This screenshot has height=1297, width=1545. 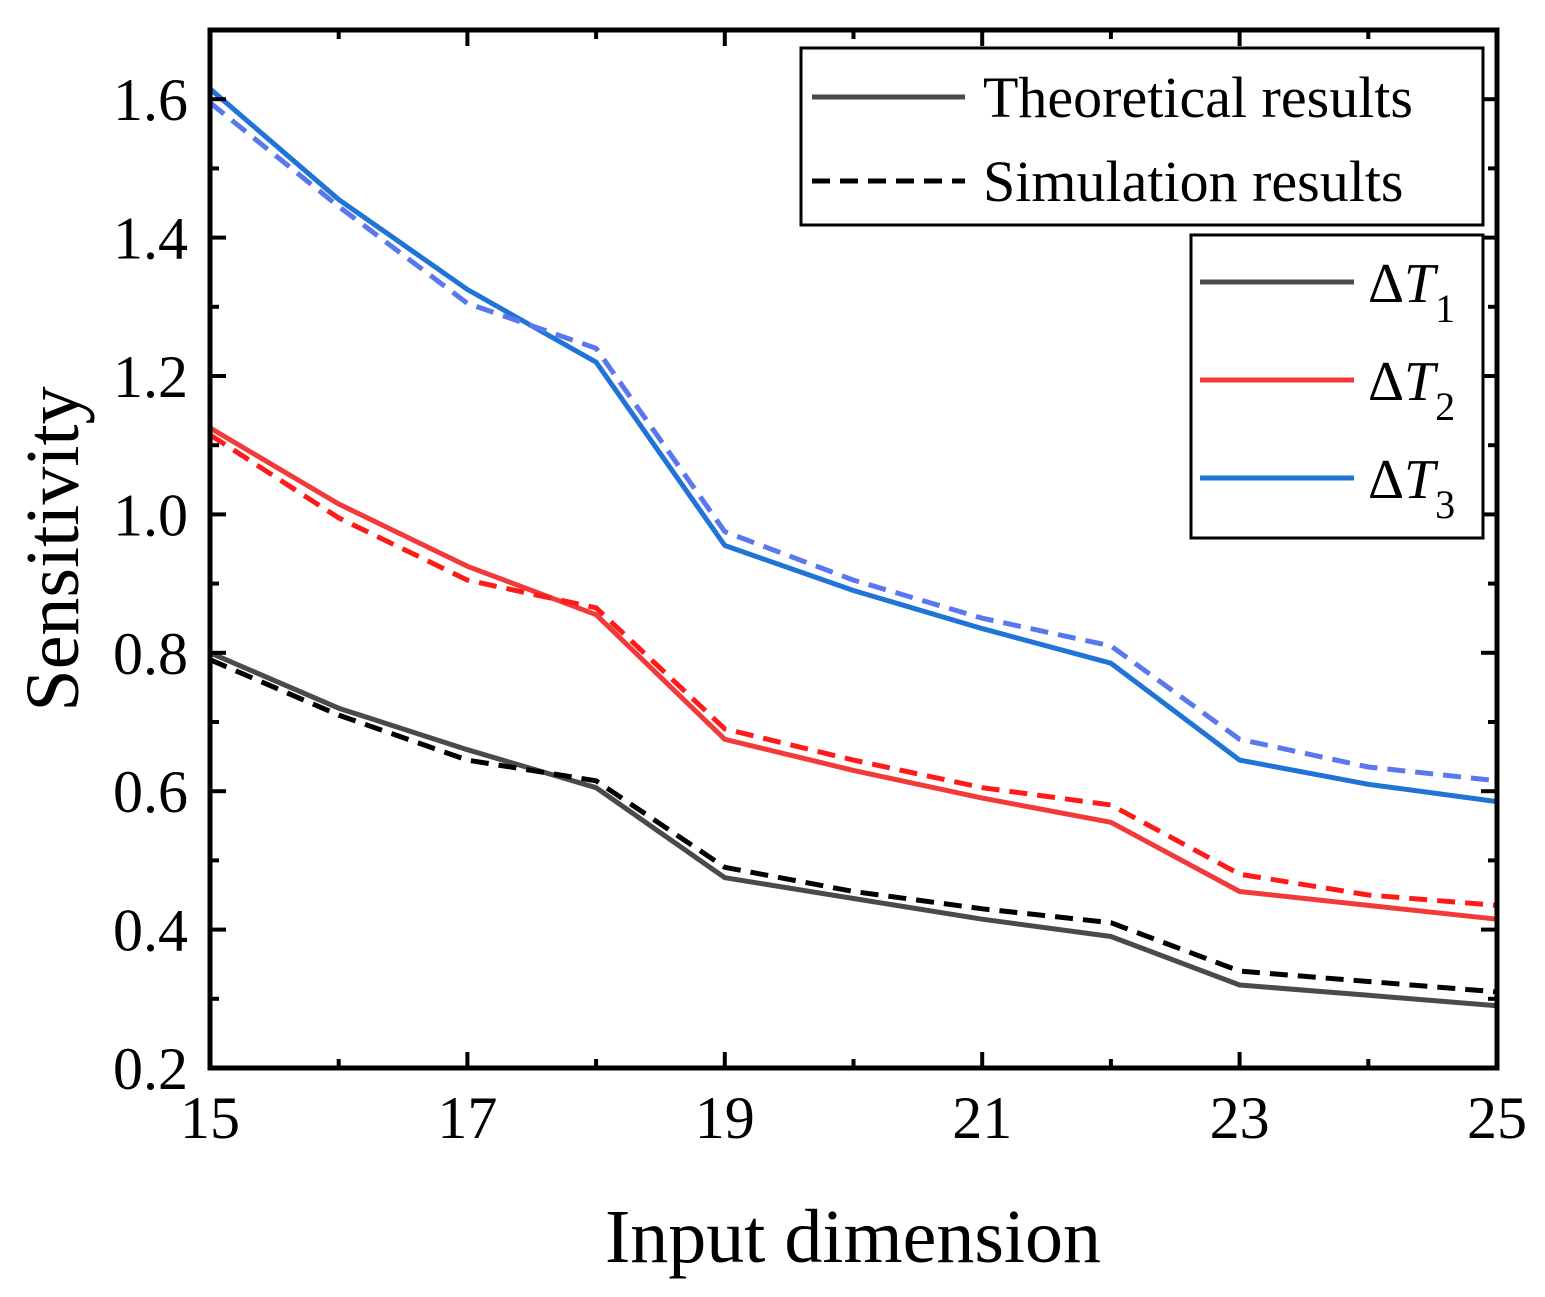 I want to click on legend-subscript: 1, so click(x=1445, y=308).